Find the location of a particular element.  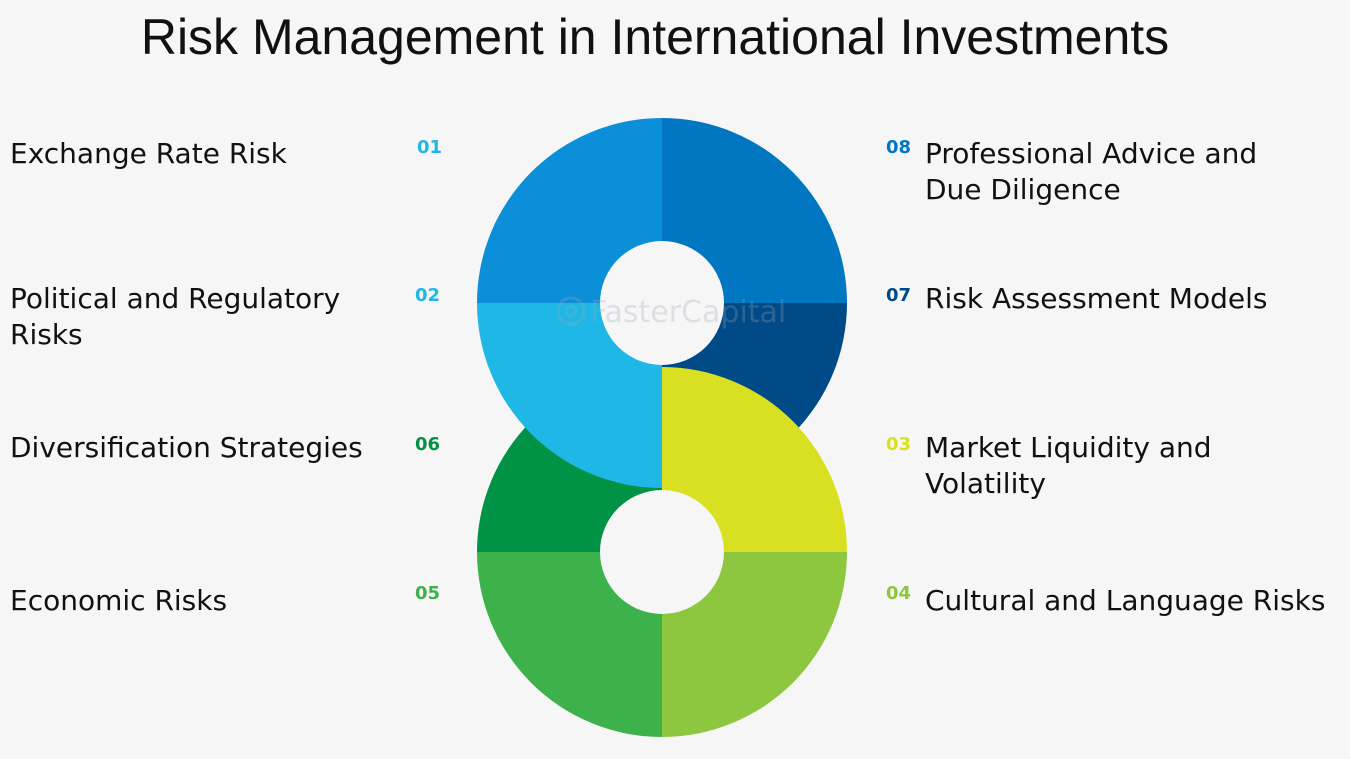

label-diversification-strategies: Diversification Strategies is located at coordinates (186, 447).